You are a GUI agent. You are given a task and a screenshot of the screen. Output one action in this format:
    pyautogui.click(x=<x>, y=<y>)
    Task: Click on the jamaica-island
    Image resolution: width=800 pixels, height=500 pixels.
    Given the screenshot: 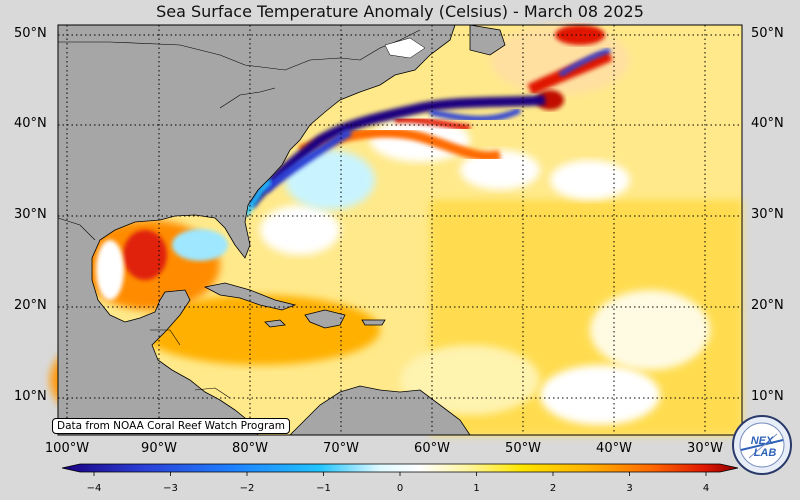 What is the action you would take?
    pyautogui.click(x=275, y=323)
    